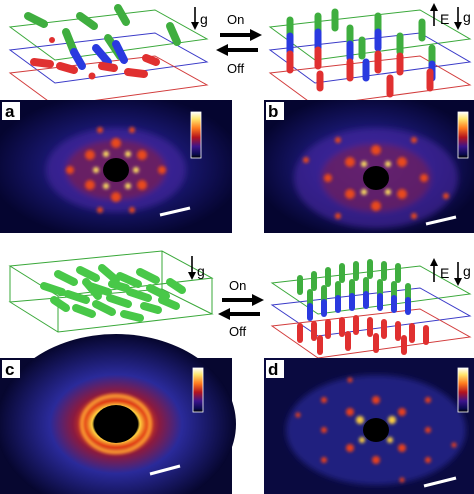 The image size is (474, 494). I want to click on on-label-bottom: On, so click(237, 285).